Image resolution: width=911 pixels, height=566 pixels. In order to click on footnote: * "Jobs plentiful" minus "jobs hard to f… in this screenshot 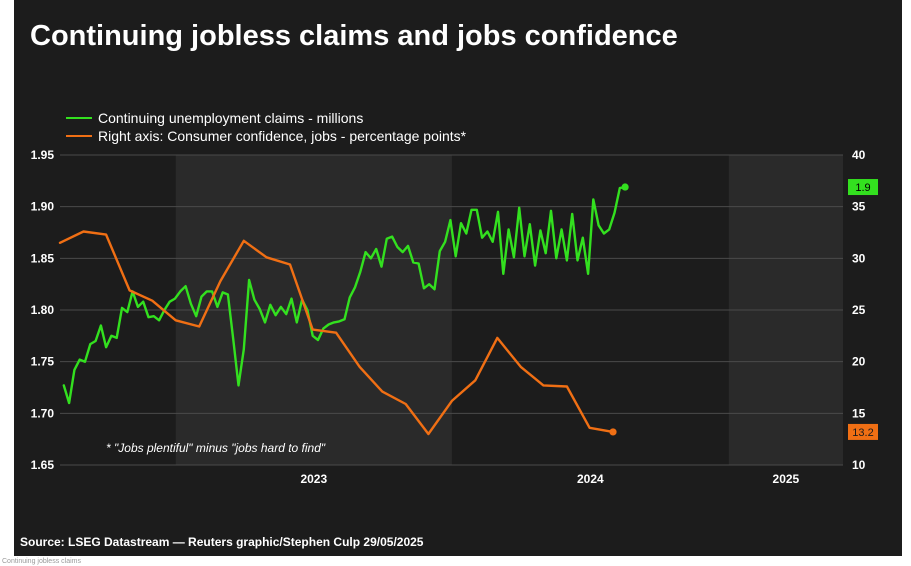, I will do `click(216, 448)`.